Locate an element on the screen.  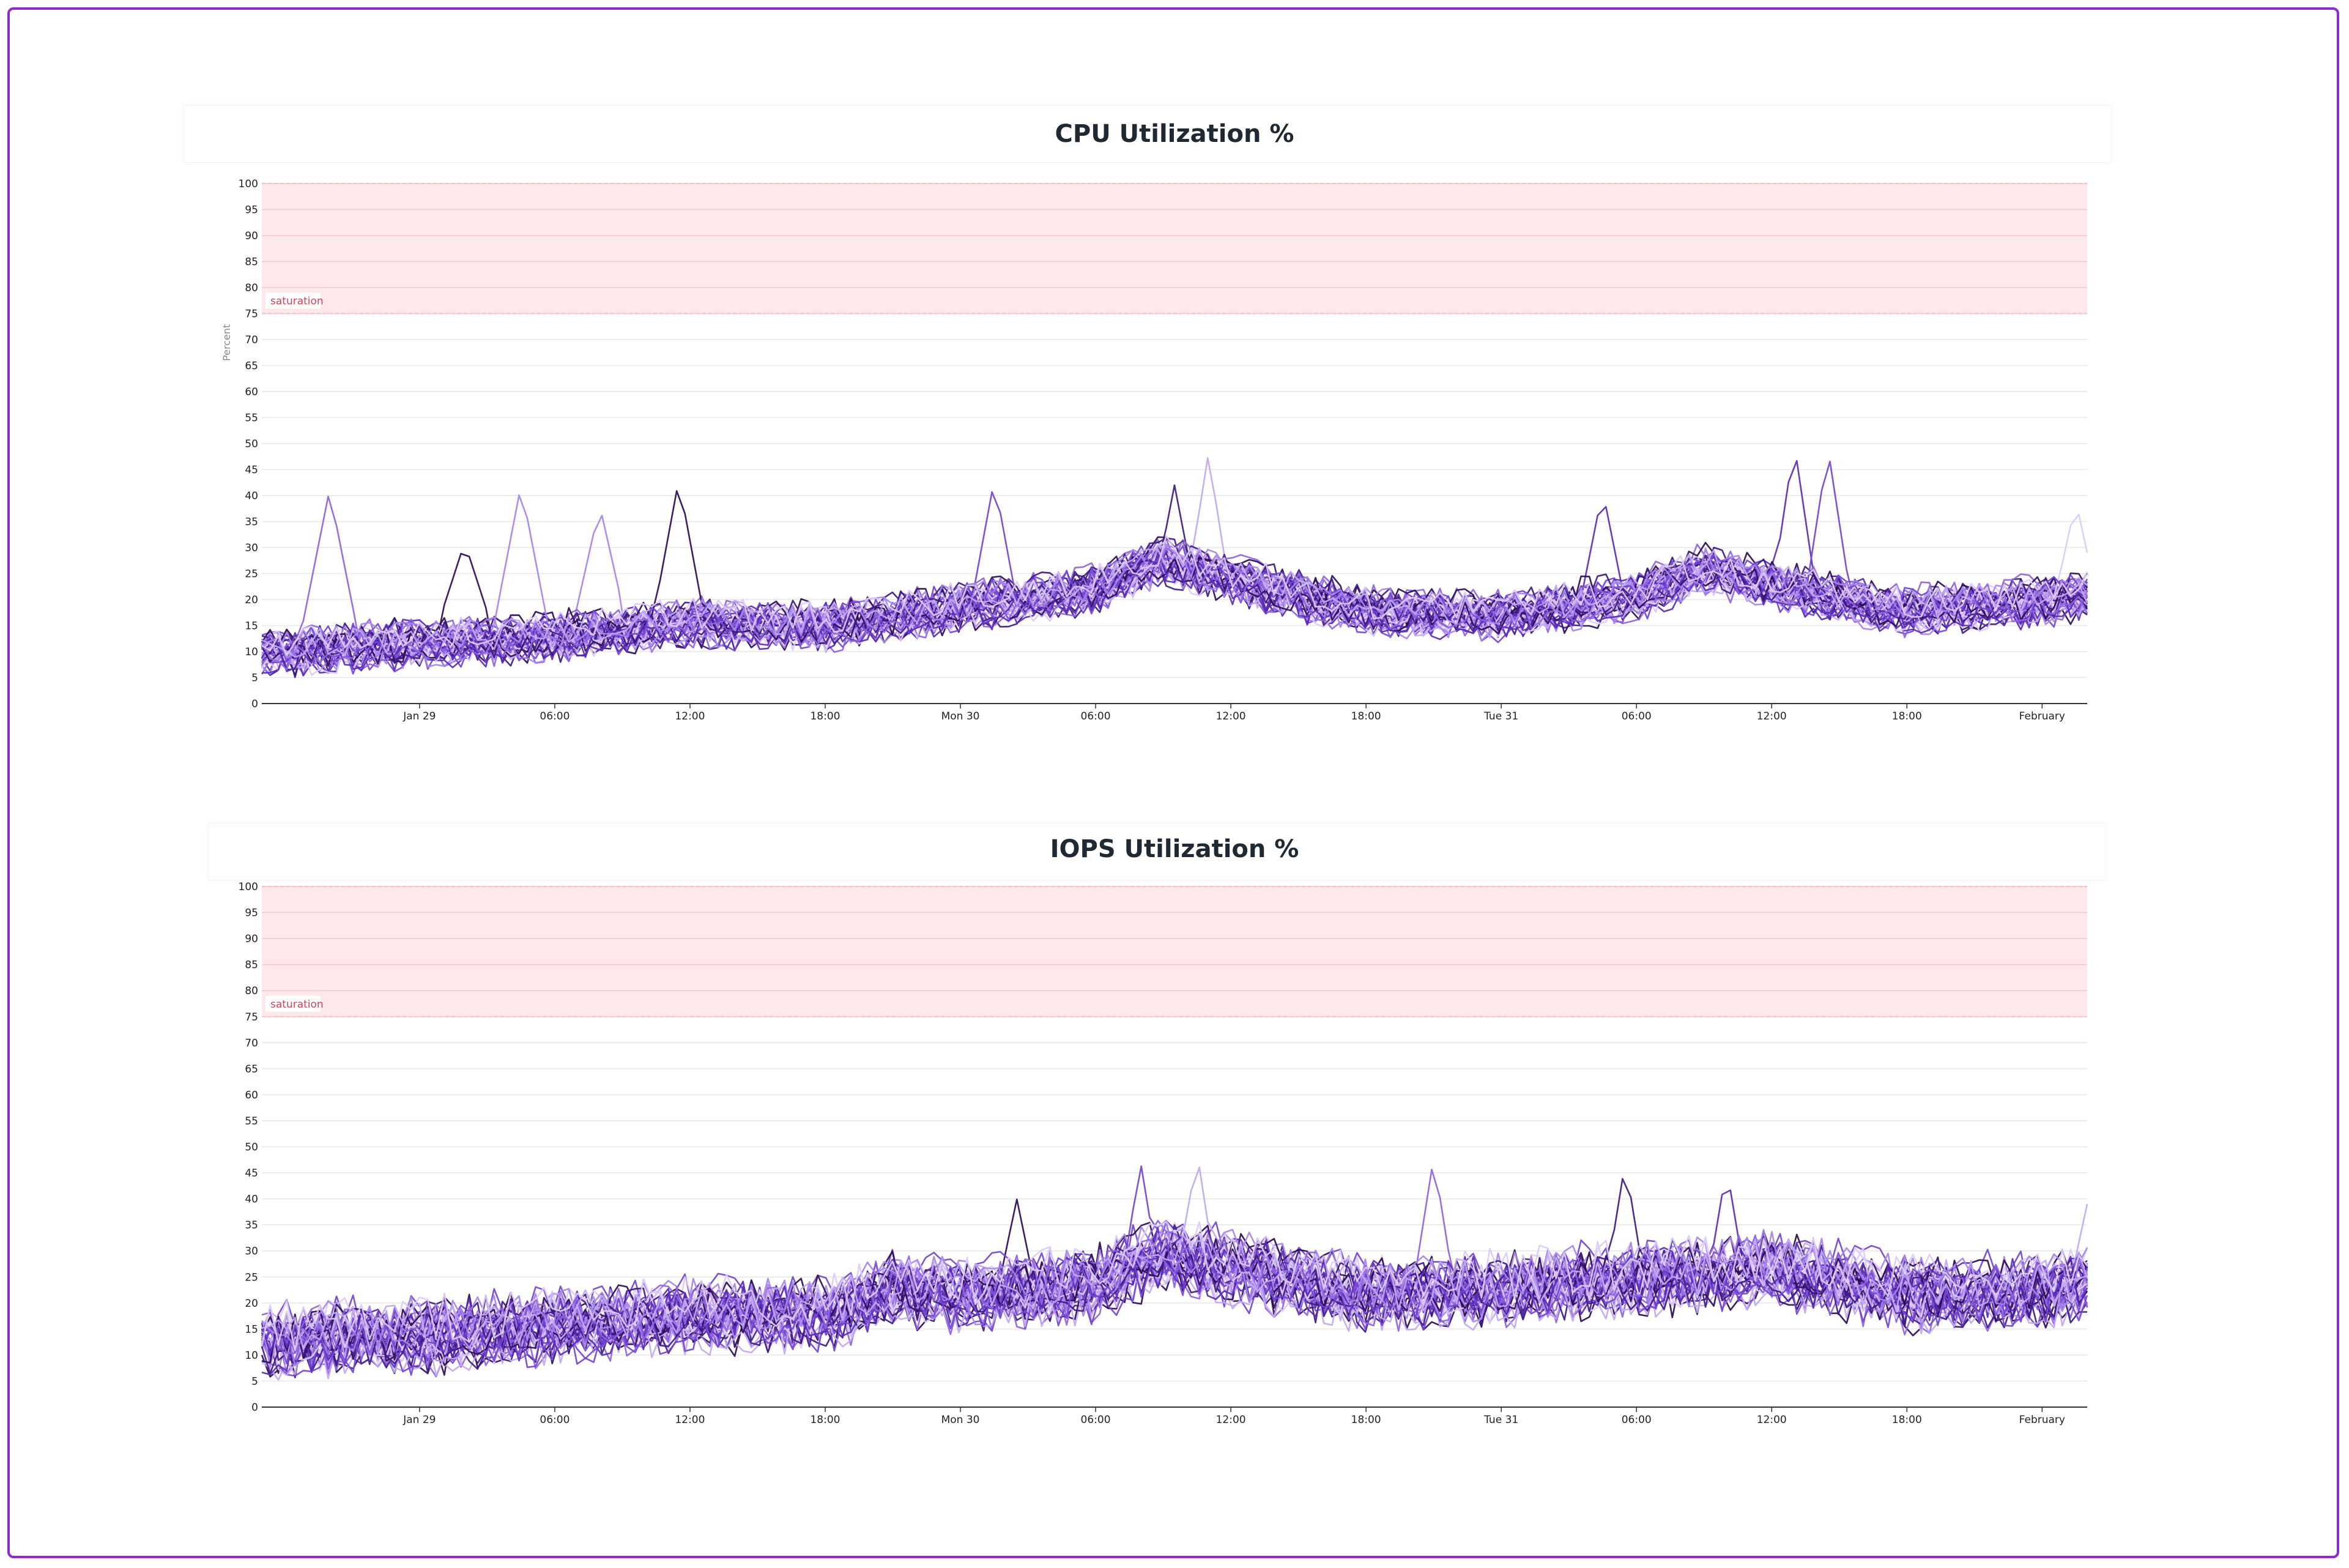
chart-title-band-cpu is located at coordinates (1148, 134).